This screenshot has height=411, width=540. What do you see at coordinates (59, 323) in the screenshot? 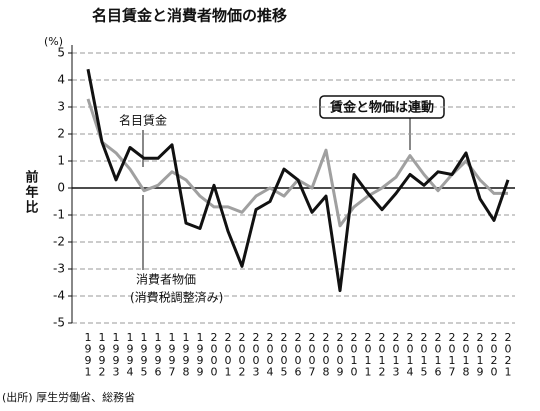
I see `y-tick-label: -5` at bounding box center [59, 323].